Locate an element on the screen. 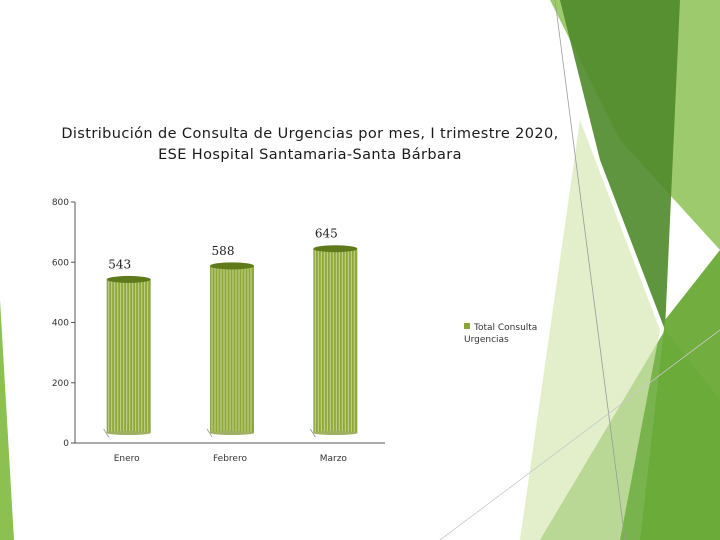 Image resolution: width=720 pixels, height=540 pixels. legend: Total Consulta Urgencias is located at coordinates (509, 334).